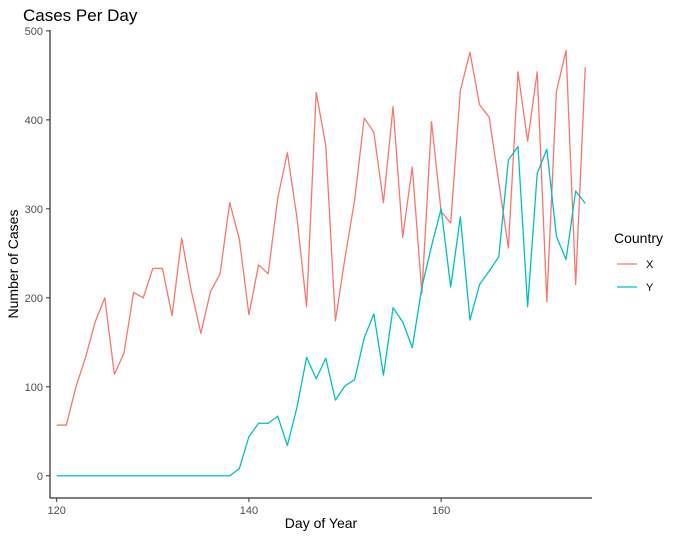  Describe the element at coordinates (441, 511) in the screenshot. I see `x-tick-label: 160` at that location.